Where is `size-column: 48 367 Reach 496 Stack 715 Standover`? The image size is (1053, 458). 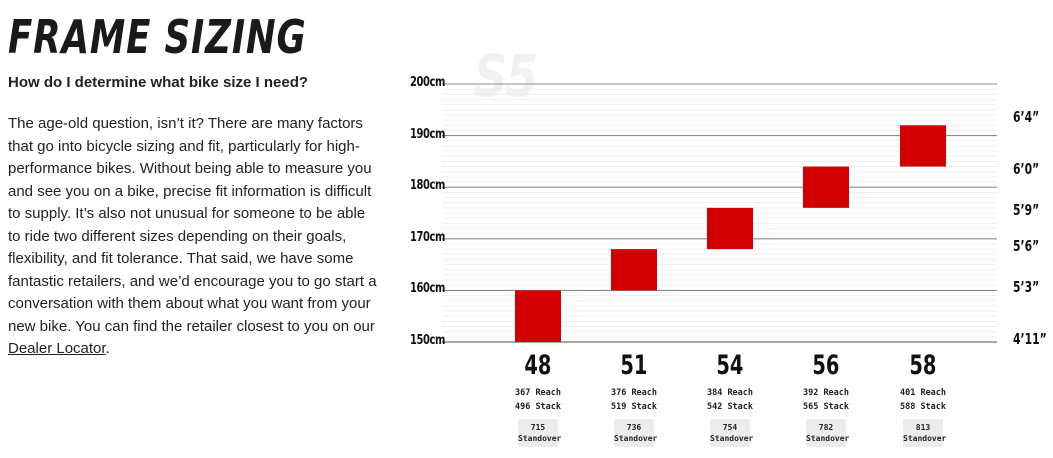
size-column: 48 367 Reach 496 Stack 715 Standover is located at coordinates (538, 399).